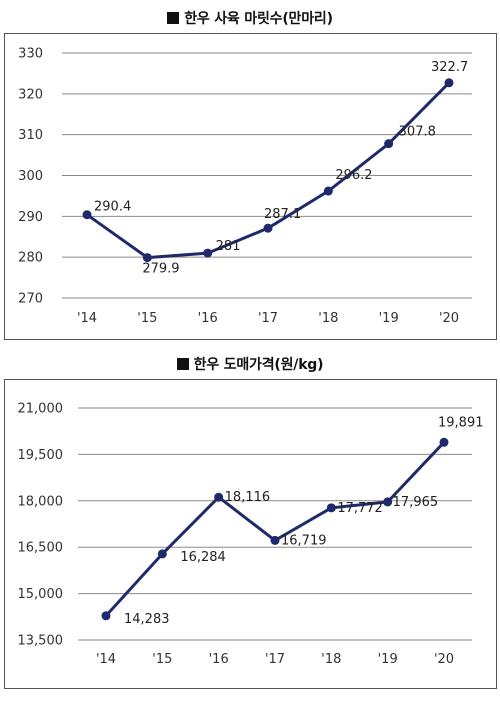  Describe the element at coordinates (208, 318) in the screenshot. I see `chart-1-x-tick-label: '16` at that location.